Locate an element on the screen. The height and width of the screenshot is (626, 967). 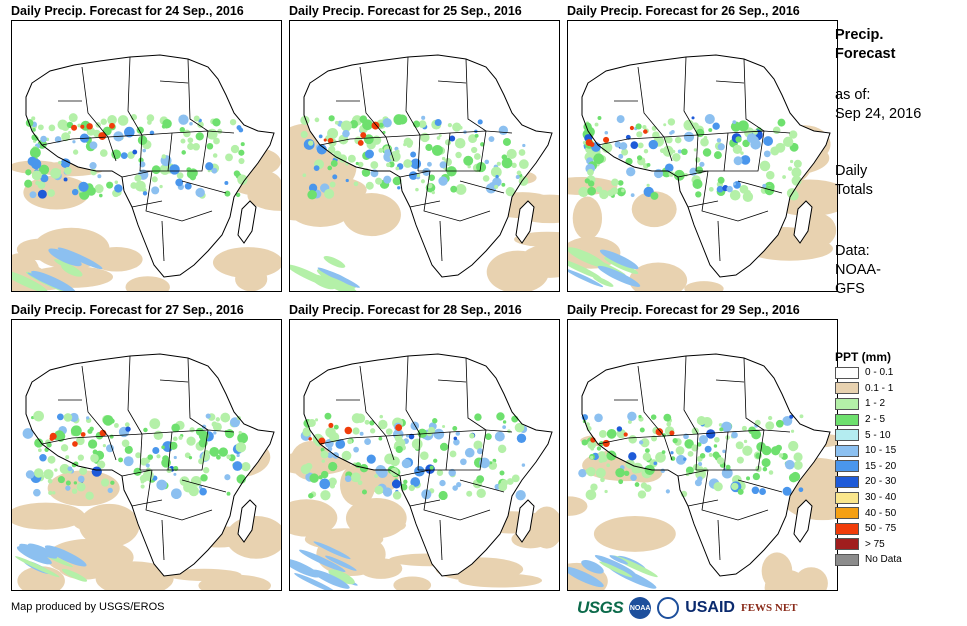
legend-label: 0.1 - 1 is located at coordinates (879, 388).